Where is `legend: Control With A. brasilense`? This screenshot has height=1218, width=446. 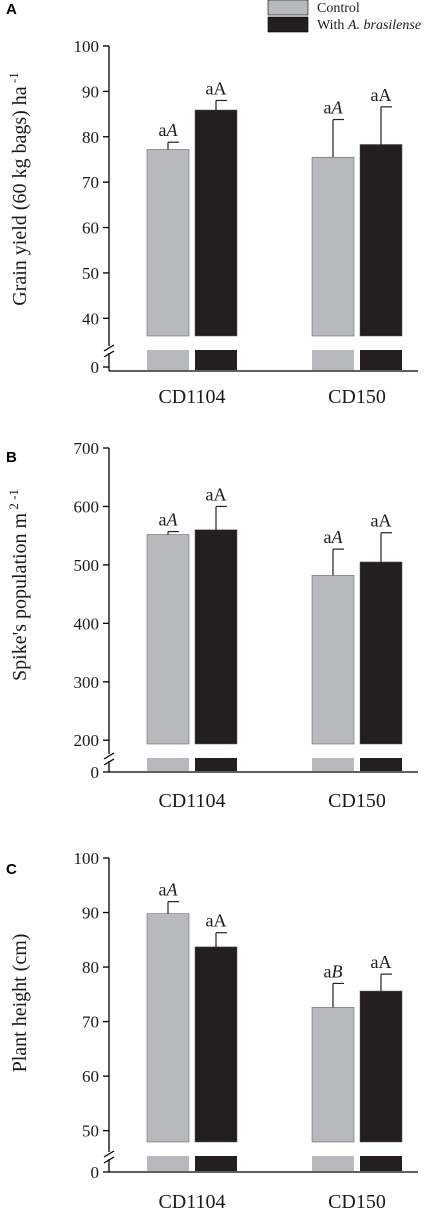
legend: Control With A. brasilense is located at coordinates (344, 16).